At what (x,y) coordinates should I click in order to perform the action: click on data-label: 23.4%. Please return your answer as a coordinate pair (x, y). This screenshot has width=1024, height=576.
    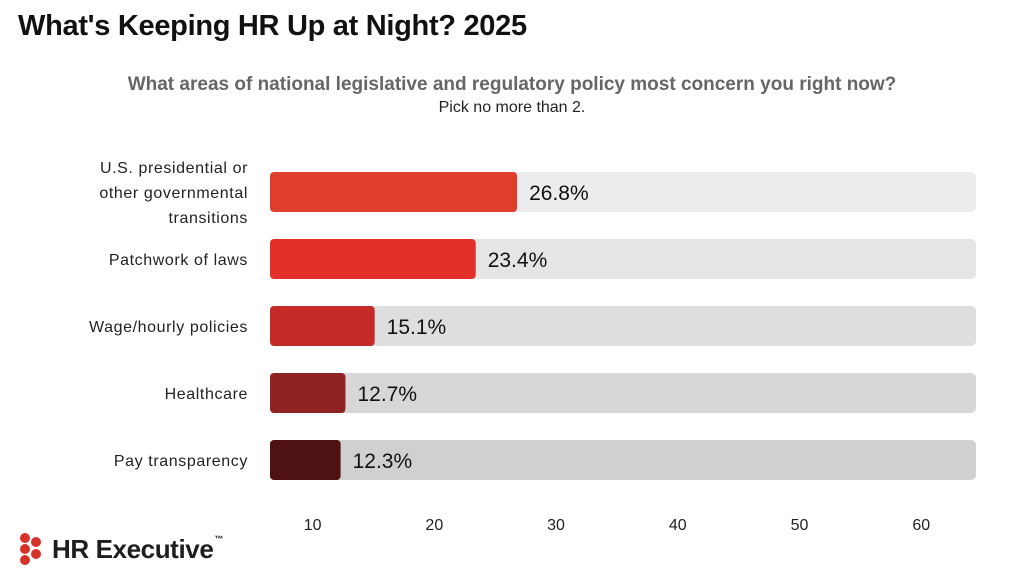
    Looking at the image, I should click on (518, 260).